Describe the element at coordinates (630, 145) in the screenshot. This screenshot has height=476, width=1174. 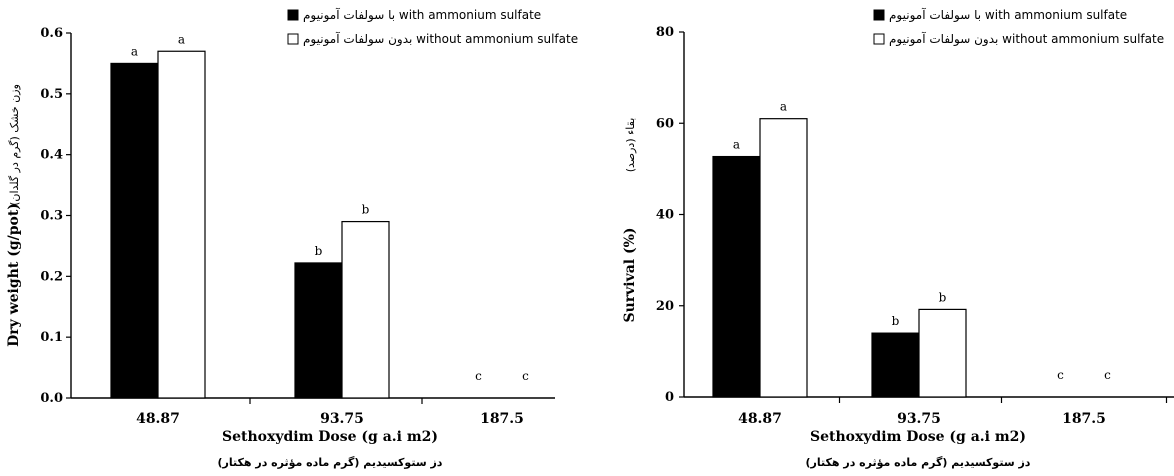
I see `y-axis-title-persian: بقاء (درصد)` at that location.